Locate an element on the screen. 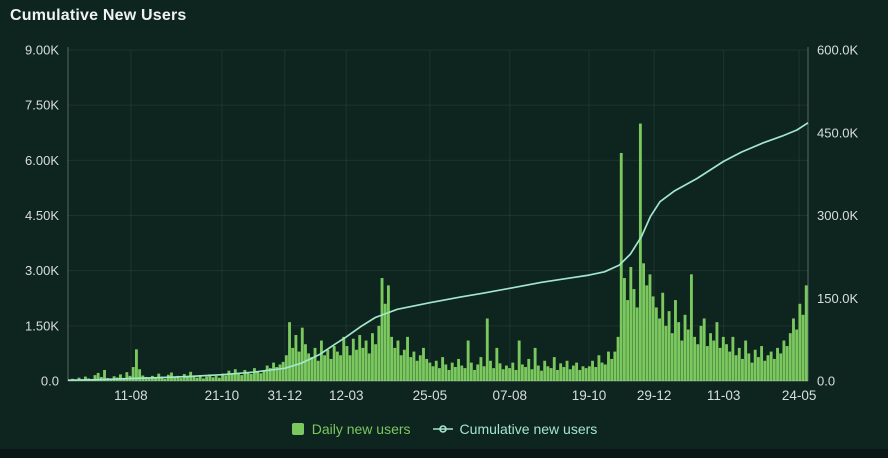 The width and height of the screenshot is (888, 458). legend-label-daily: Daily new users is located at coordinates (361, 429).